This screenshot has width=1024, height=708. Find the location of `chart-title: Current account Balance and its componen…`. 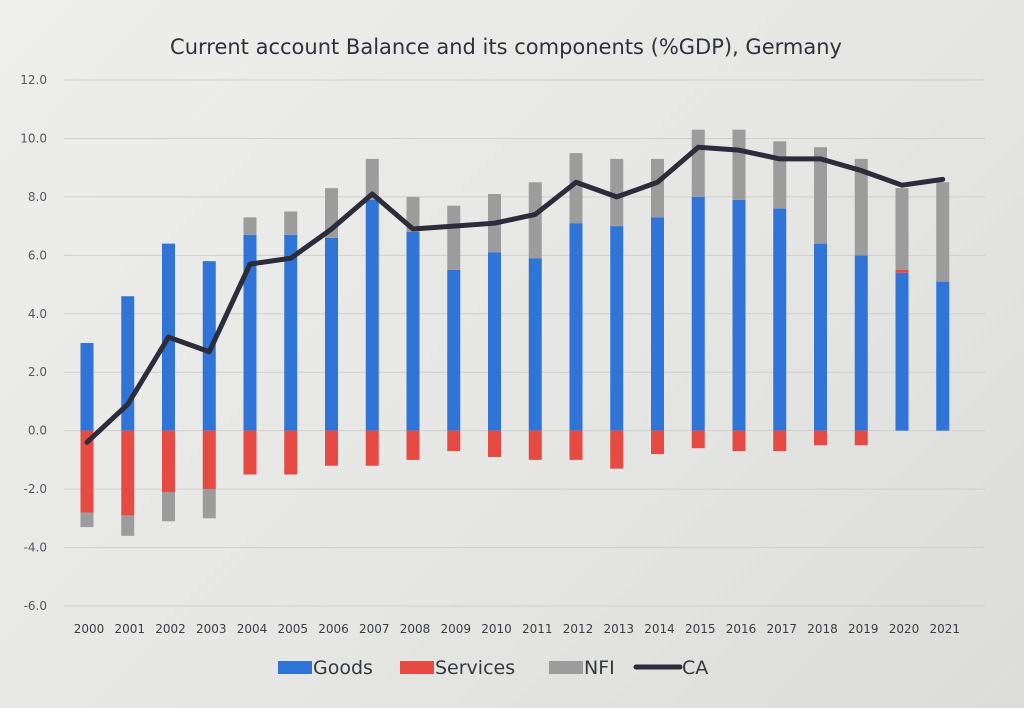

chart-title: Current account Balance and its componen… is located at coordinates (506, 47).